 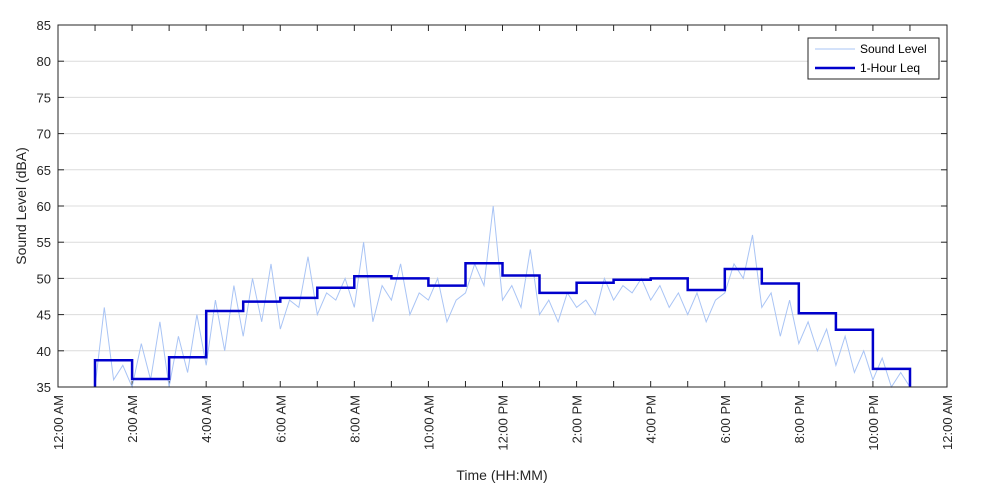 I want to click on y-tick-label: 40, so click(x=44, y=351).